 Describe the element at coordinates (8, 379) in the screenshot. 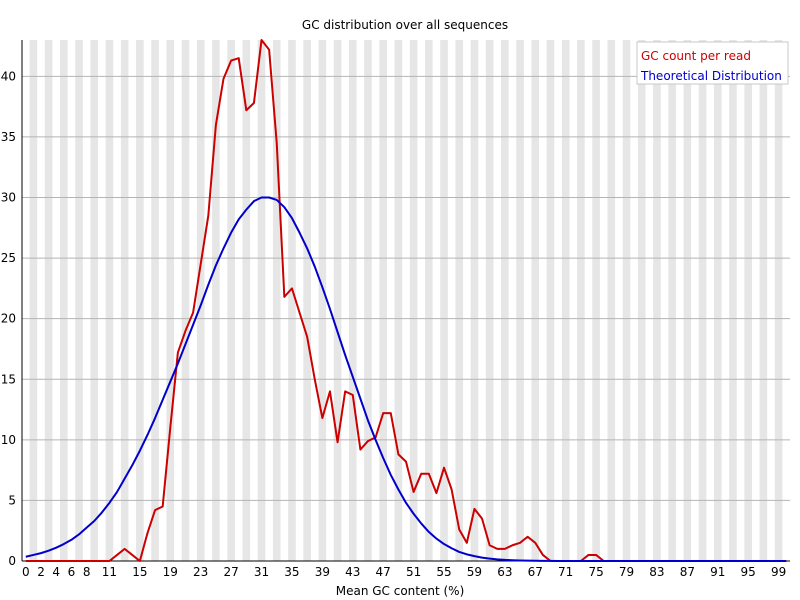

I see `y-tick-label: 15` at that location.